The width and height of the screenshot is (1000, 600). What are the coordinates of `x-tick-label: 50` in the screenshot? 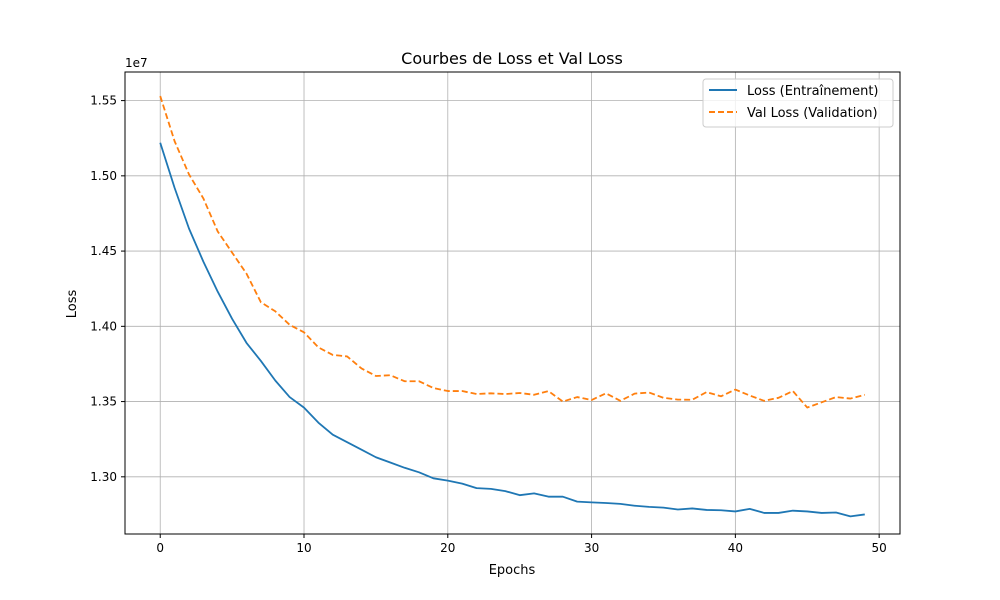 It's located at (879, 548).